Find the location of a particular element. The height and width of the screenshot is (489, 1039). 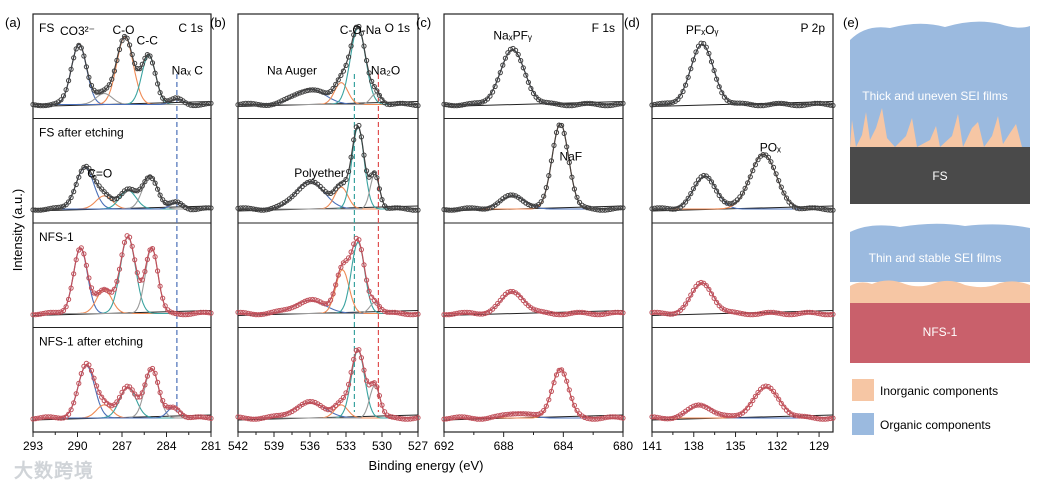

panel-label: (c) is located at coordinates (423, 22).